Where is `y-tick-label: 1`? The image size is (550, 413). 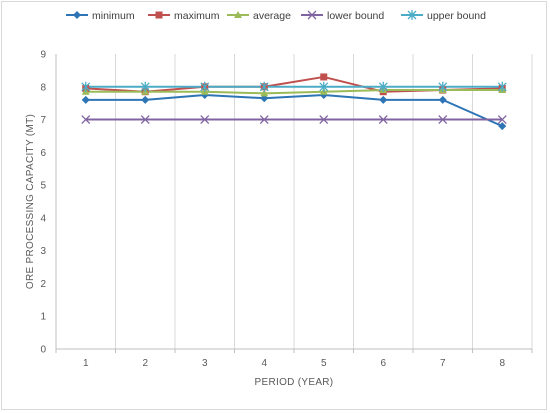
y-tick-label: 1 is located at coordinates (43, 317).